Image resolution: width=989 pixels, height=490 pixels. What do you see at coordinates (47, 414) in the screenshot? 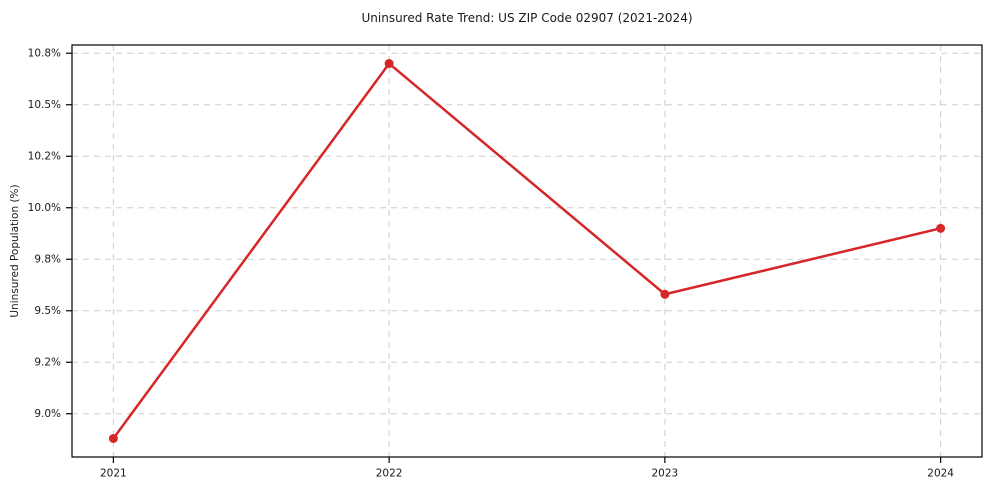
I see `y-tick-label: 9.0%` at bounding box center [47, 414].